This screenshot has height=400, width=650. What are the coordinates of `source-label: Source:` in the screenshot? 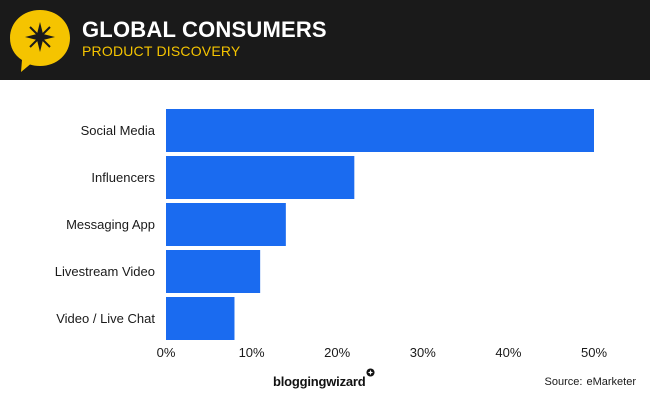 It's located at (563, 382).